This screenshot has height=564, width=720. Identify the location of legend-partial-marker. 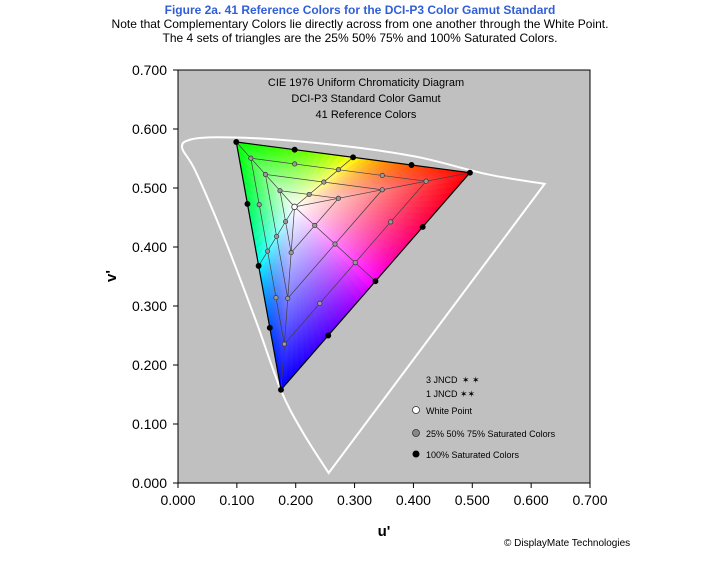
(416, 433).